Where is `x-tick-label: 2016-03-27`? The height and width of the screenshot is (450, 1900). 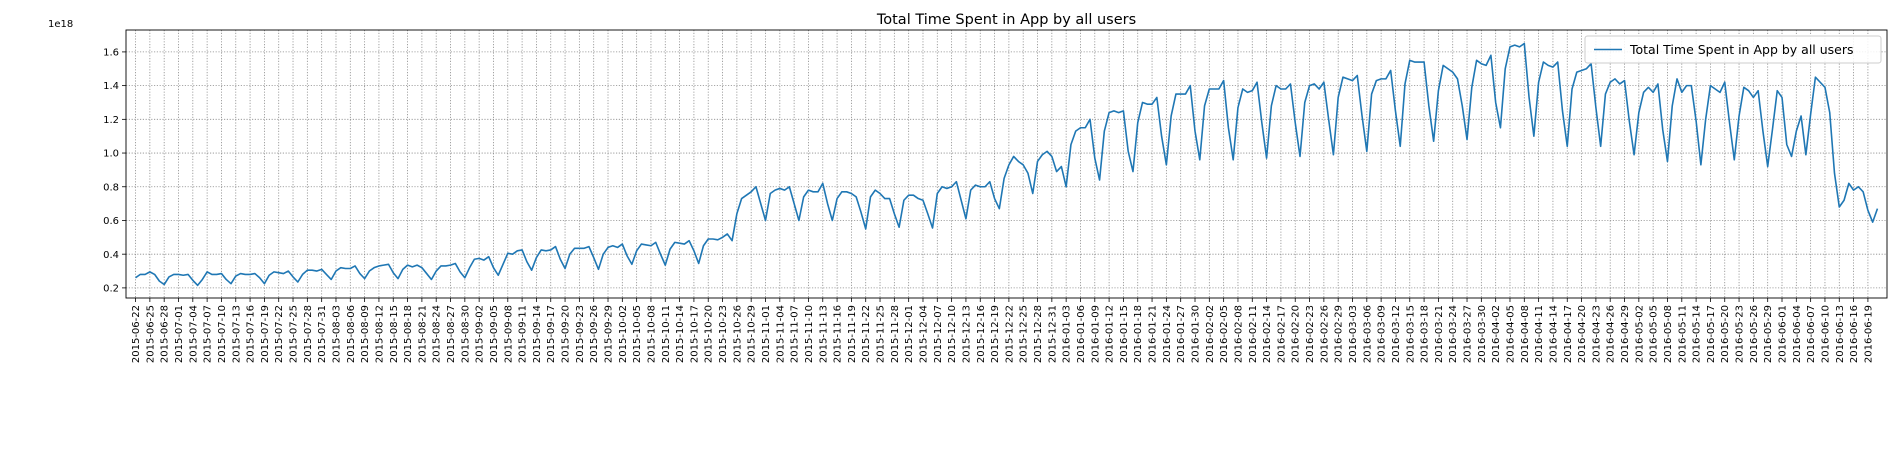
x-tick-label: 2016-03-27 is located at coordinates (1468, 334).